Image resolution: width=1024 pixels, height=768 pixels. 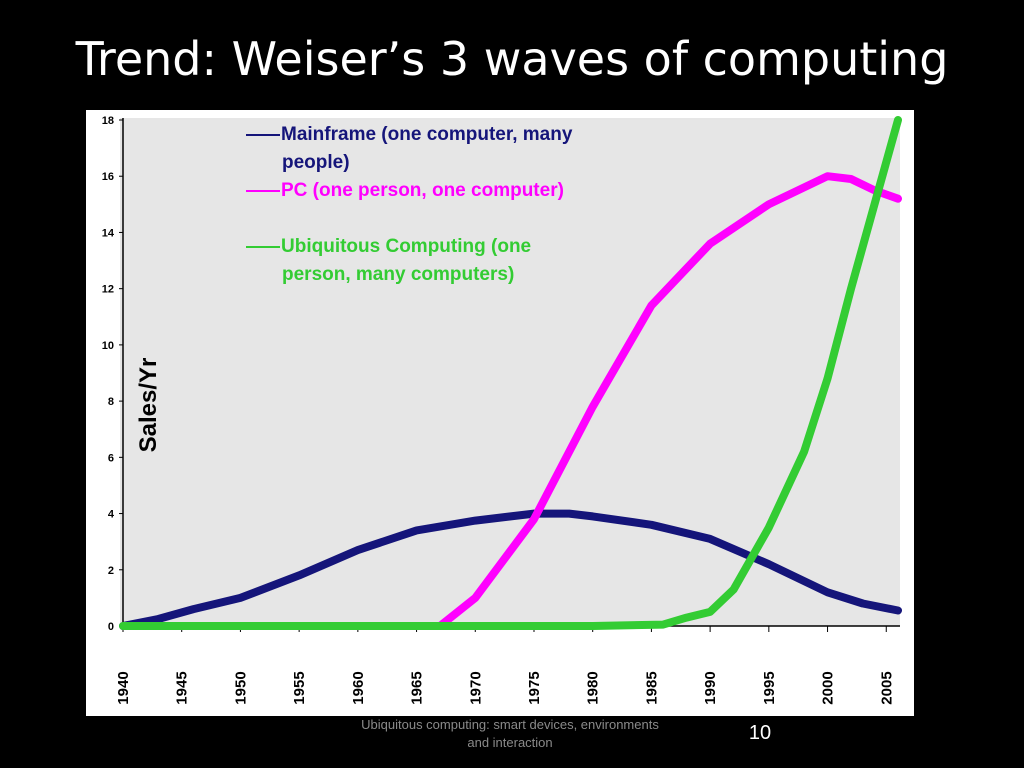 I want to click on y-tick-label: 12, so click(x=108, y=290).